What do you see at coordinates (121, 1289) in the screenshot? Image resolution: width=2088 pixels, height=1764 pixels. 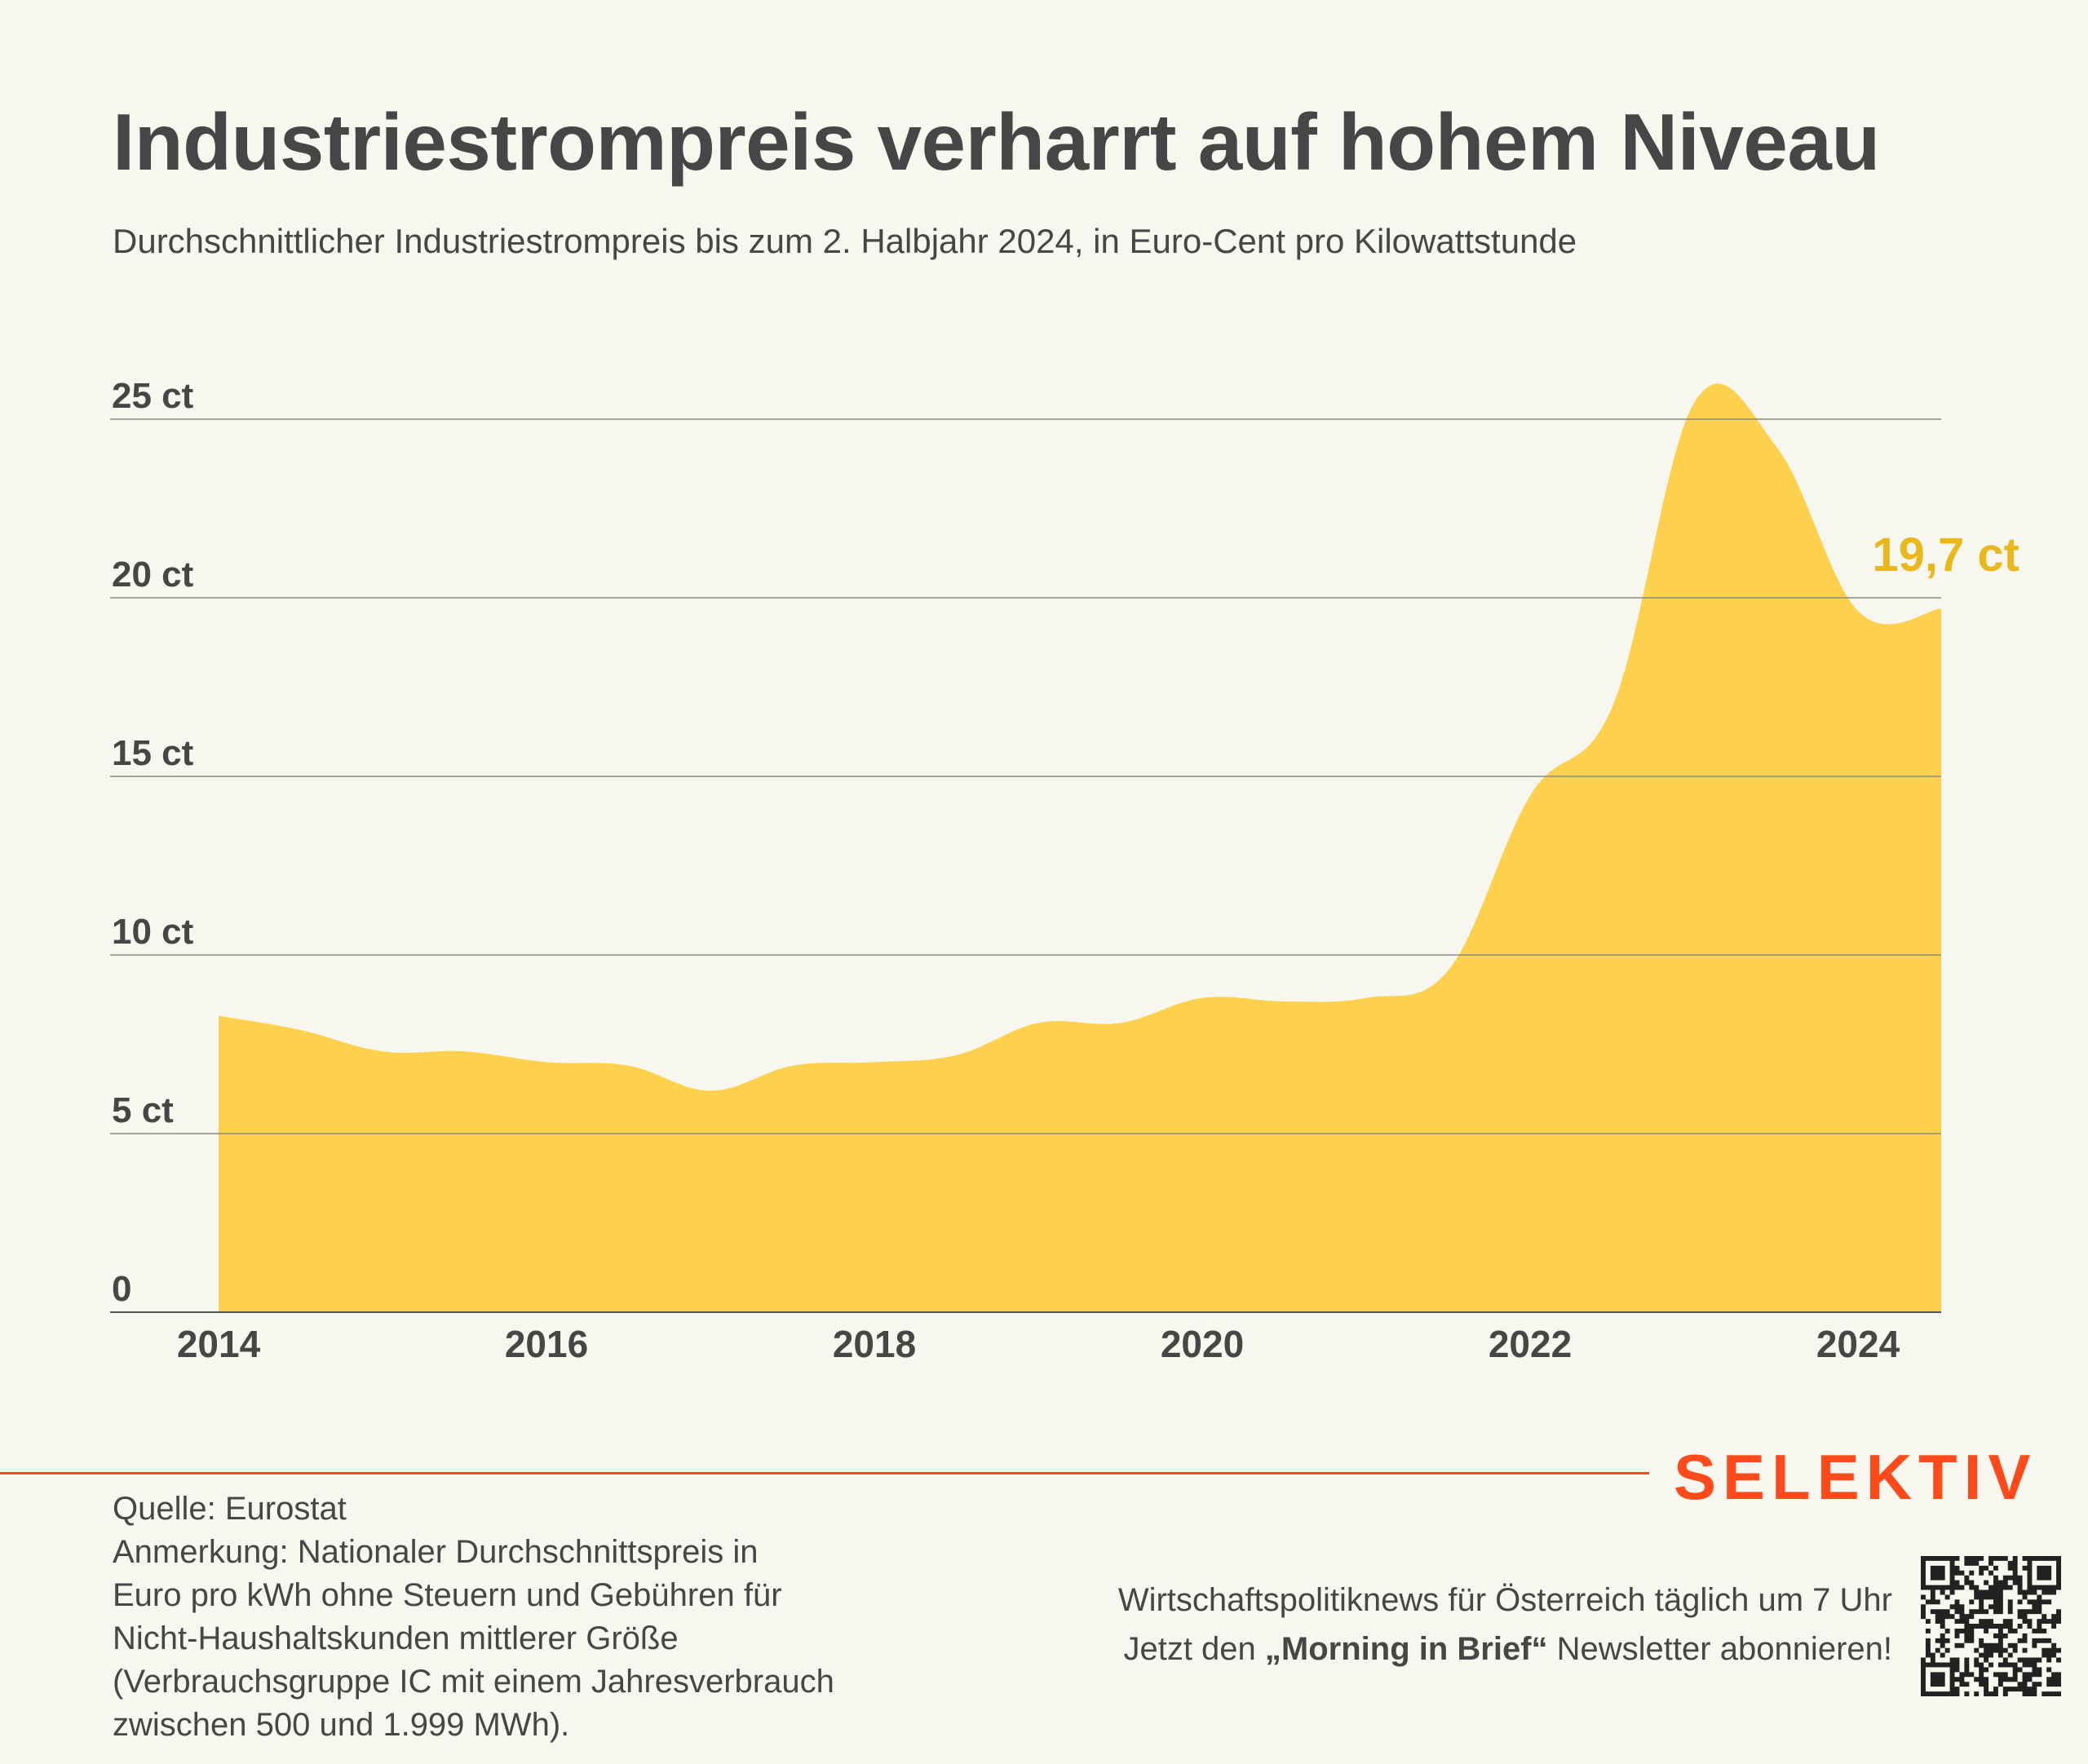 I see `y-tick-label: 0` at bounding box center [121, 1289].